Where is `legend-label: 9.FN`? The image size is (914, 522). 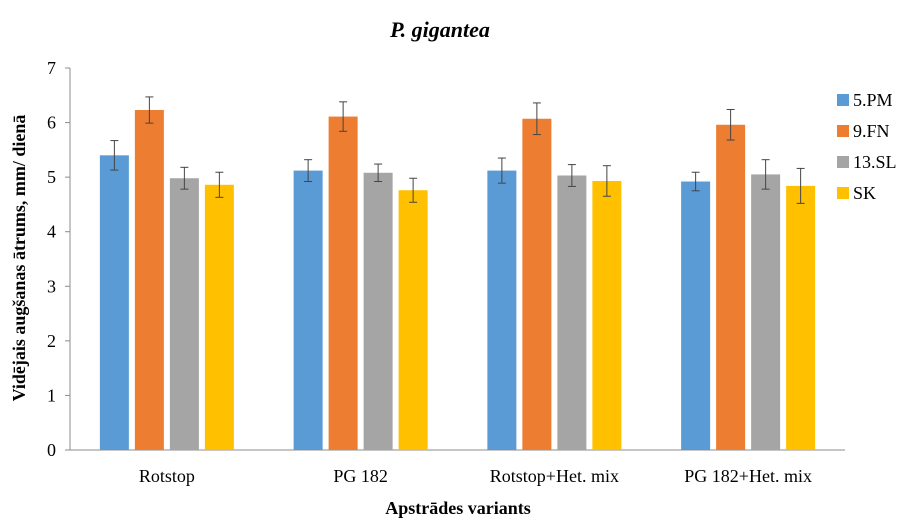 legend-label: 9.FN is located at coordinates (871, 131).